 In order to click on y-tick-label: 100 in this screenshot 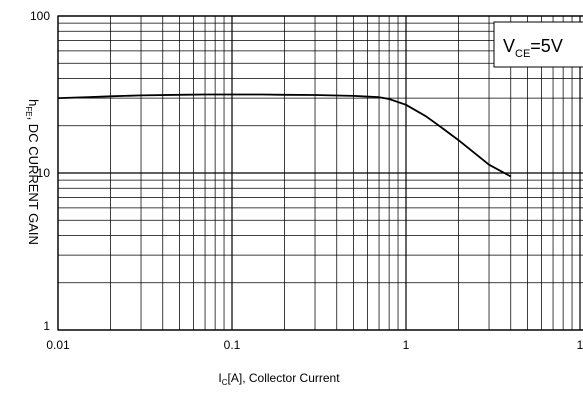, I will do `click(40, 16)`.